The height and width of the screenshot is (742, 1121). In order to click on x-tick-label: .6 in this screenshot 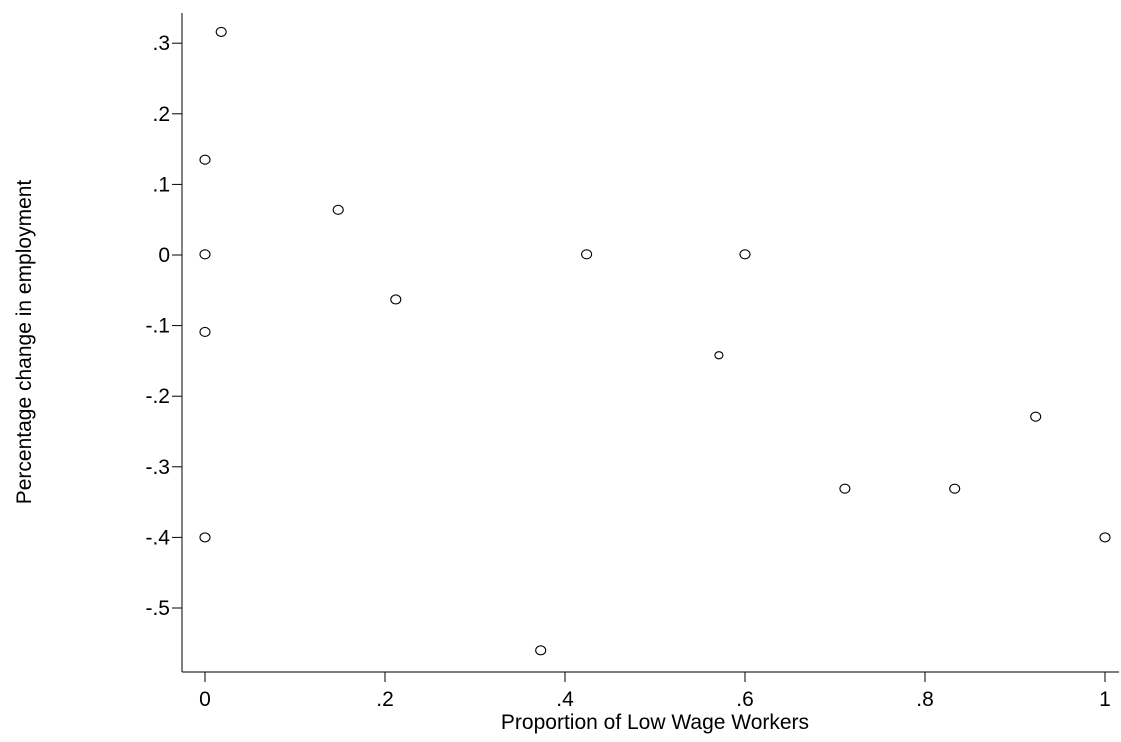, I will do `click(745, 699)`.